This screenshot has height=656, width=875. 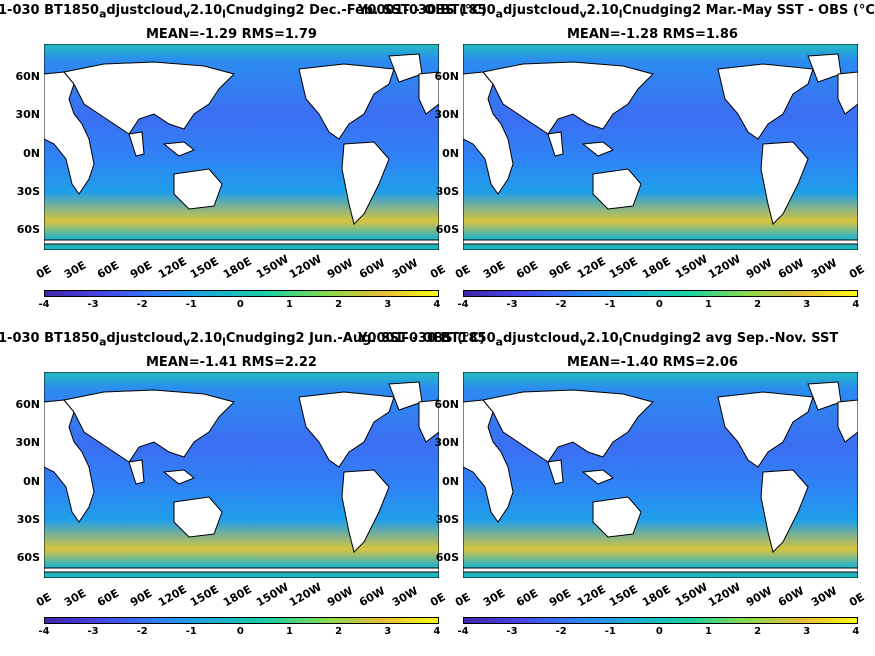 I want to click on panel-1-xlabel: 180E, so click(x=238, y=268).